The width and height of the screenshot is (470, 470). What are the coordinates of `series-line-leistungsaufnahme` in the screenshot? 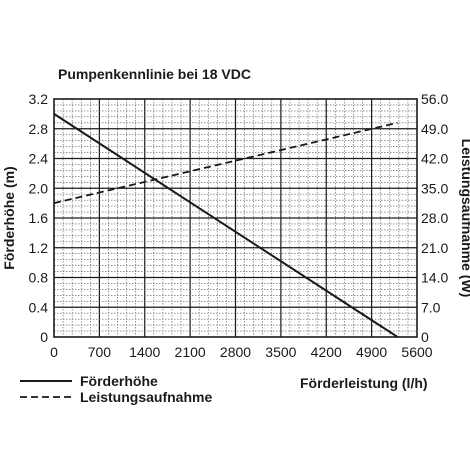 It's located at (225, 162).